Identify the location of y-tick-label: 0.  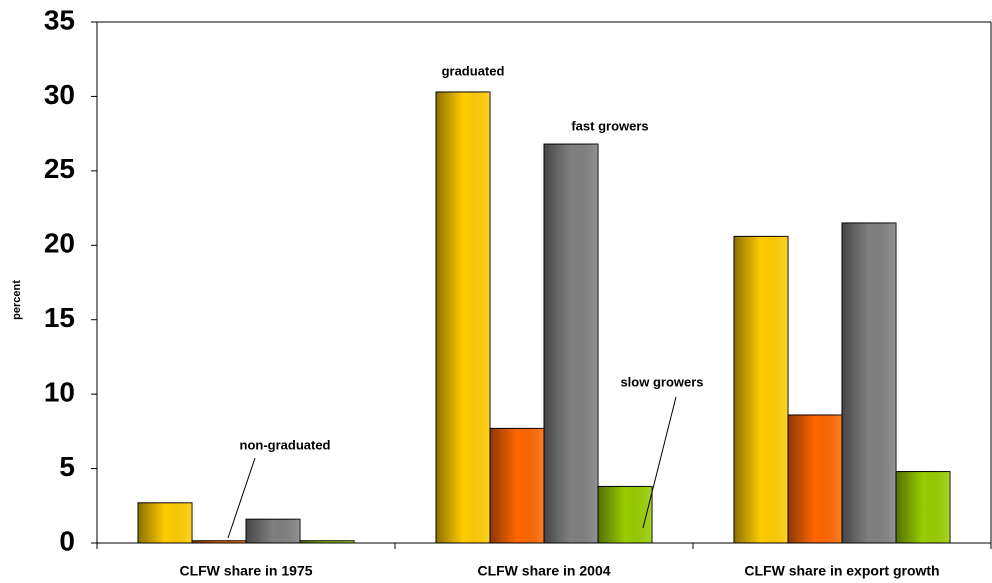
(67, 540).